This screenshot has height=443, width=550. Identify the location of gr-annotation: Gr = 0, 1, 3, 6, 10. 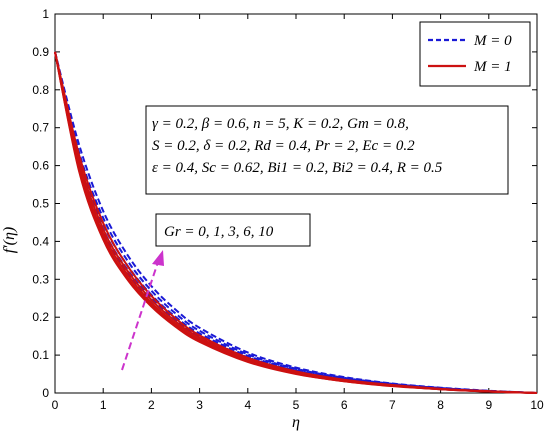
(233, 230).